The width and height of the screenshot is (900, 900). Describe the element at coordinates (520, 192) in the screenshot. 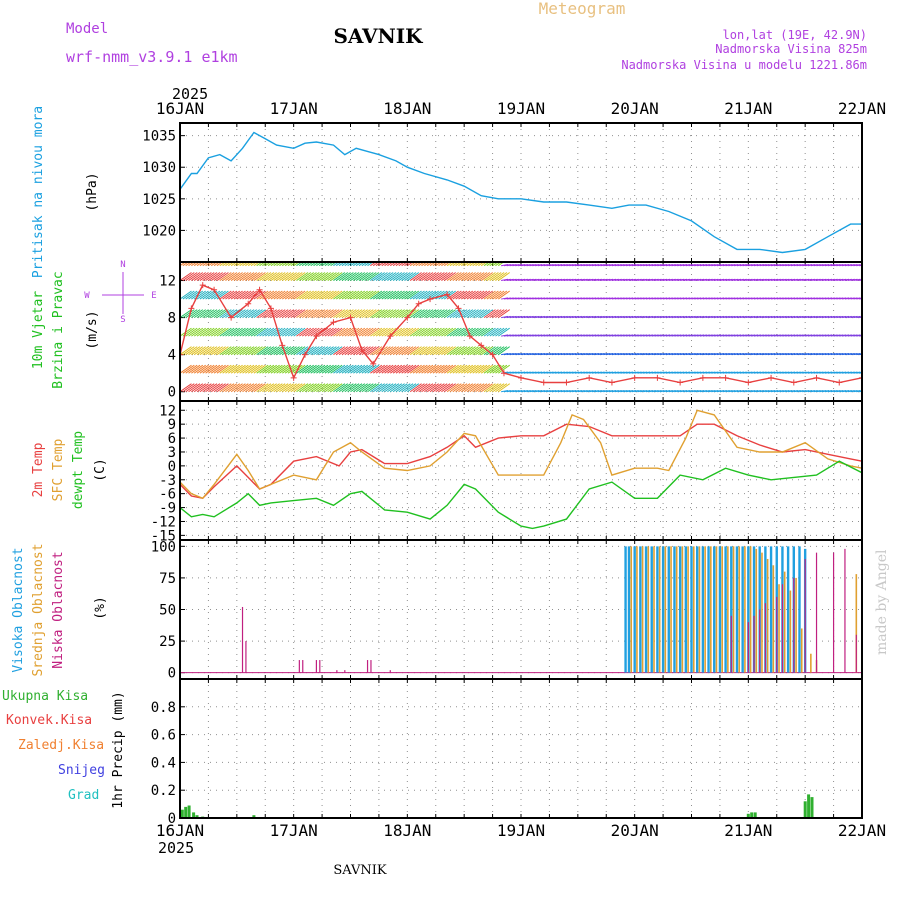

I see `pressure-line` at that location.